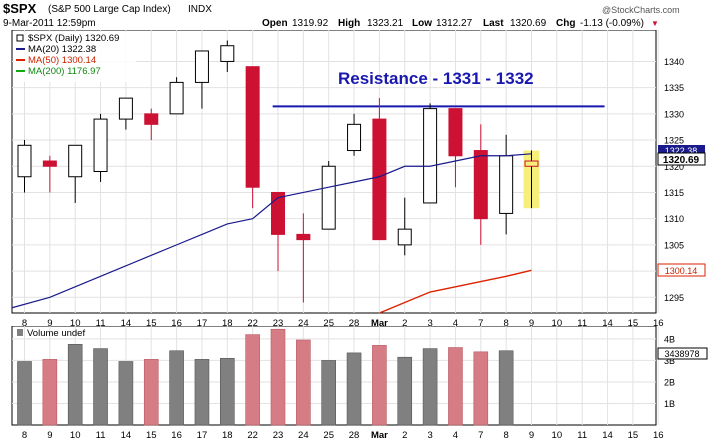 Image resolution: width=709 pixels, height=443 pixels. What do you see at coordinates (49, 23) in the screenshot?
I see `date-time: 9-Mar-2011 12:59pm` at bounding box center [49, 23].